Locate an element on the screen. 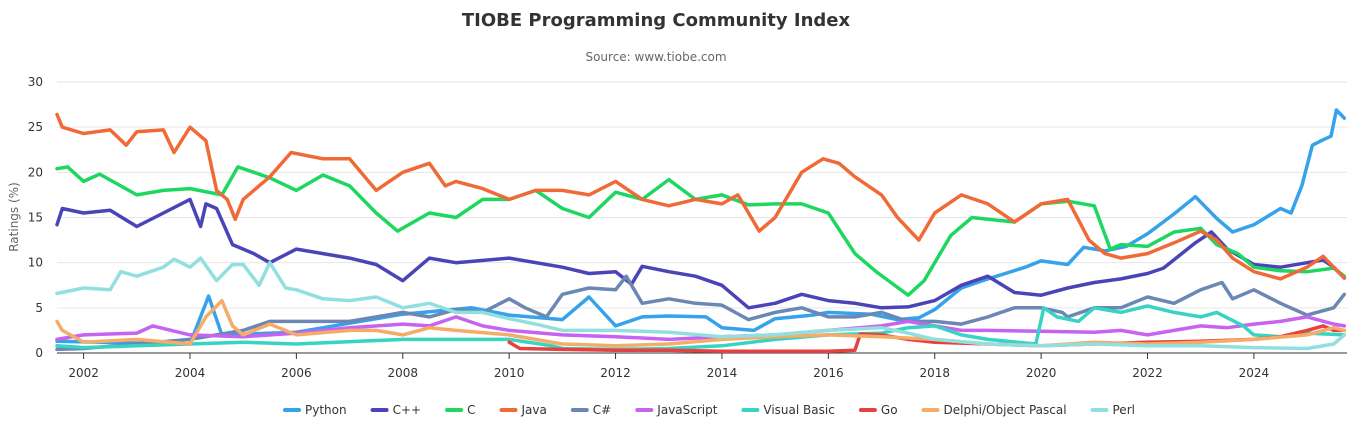 Image resolution: width=1352 pixels, height=436 pixels. y-axis-title: Ratings (%) is located at coordinates (14, 217).